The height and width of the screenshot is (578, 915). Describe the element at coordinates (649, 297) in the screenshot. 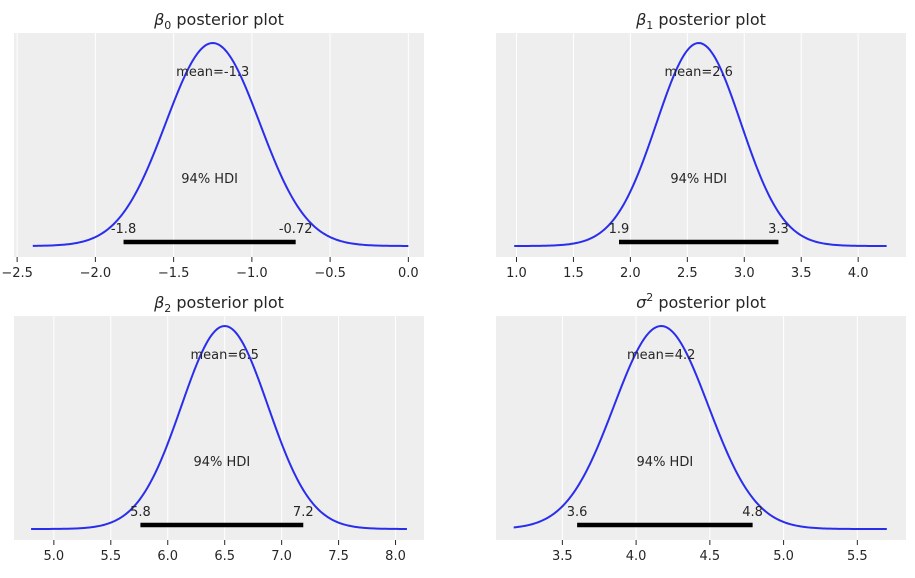

I see `title-superscript: 2` at that location.